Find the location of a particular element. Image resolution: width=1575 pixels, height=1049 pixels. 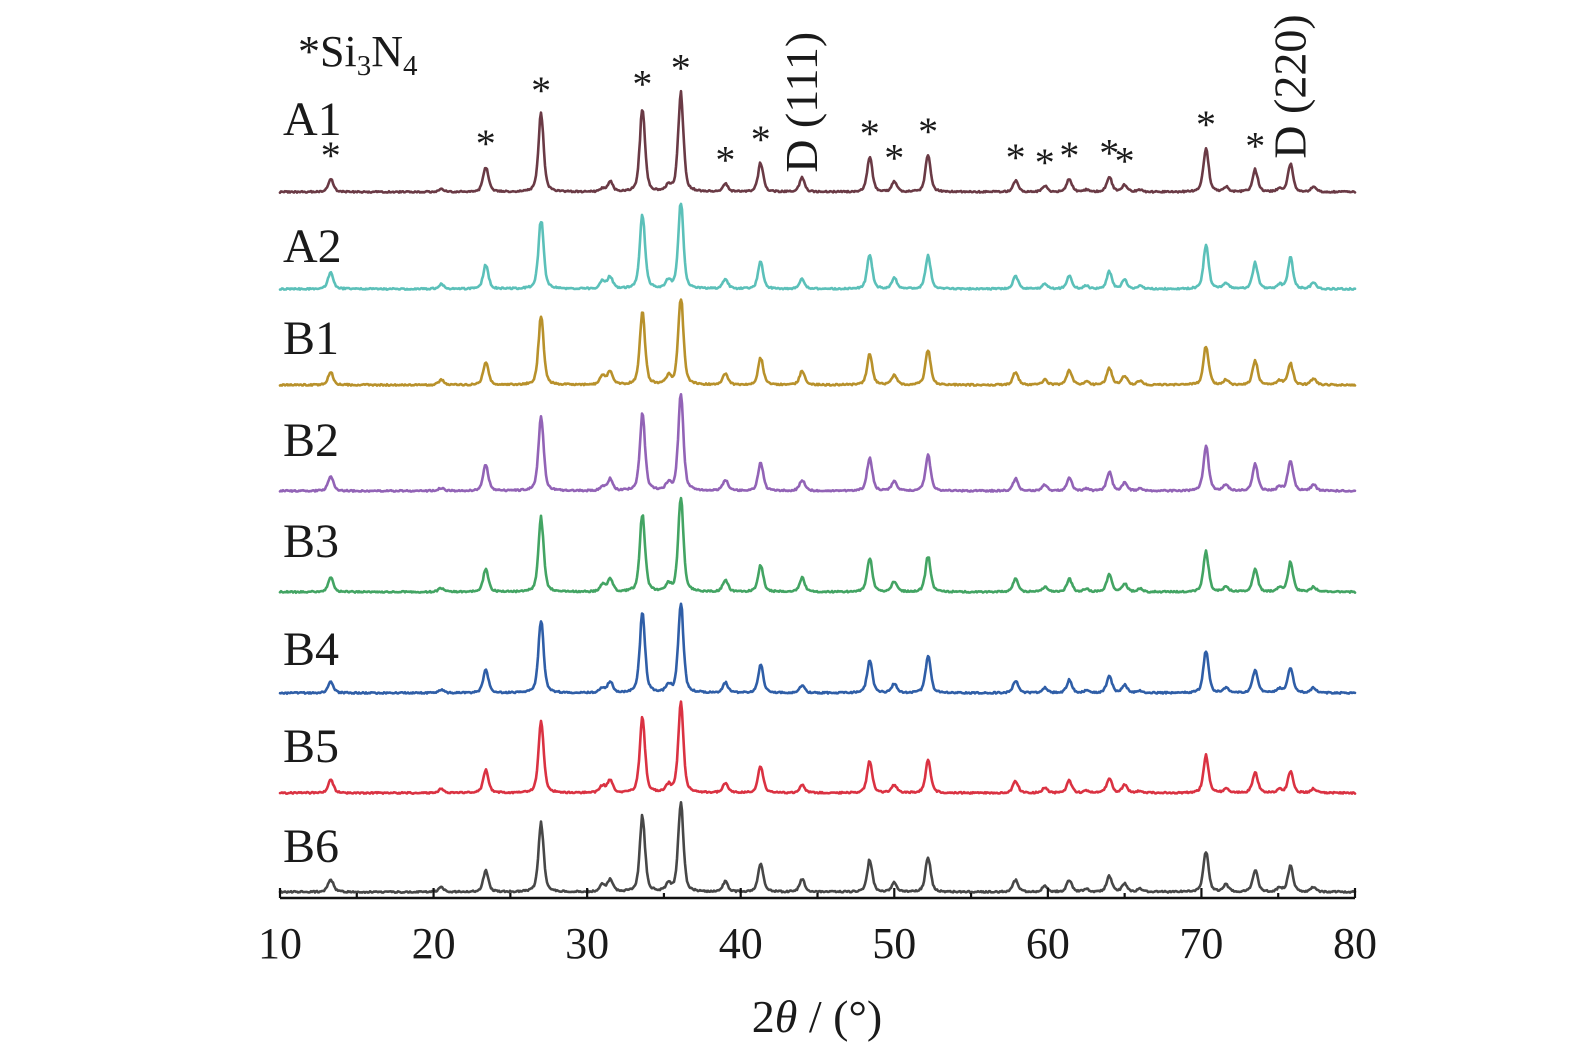

series-line-a2 is located at coordinates (817, 246).